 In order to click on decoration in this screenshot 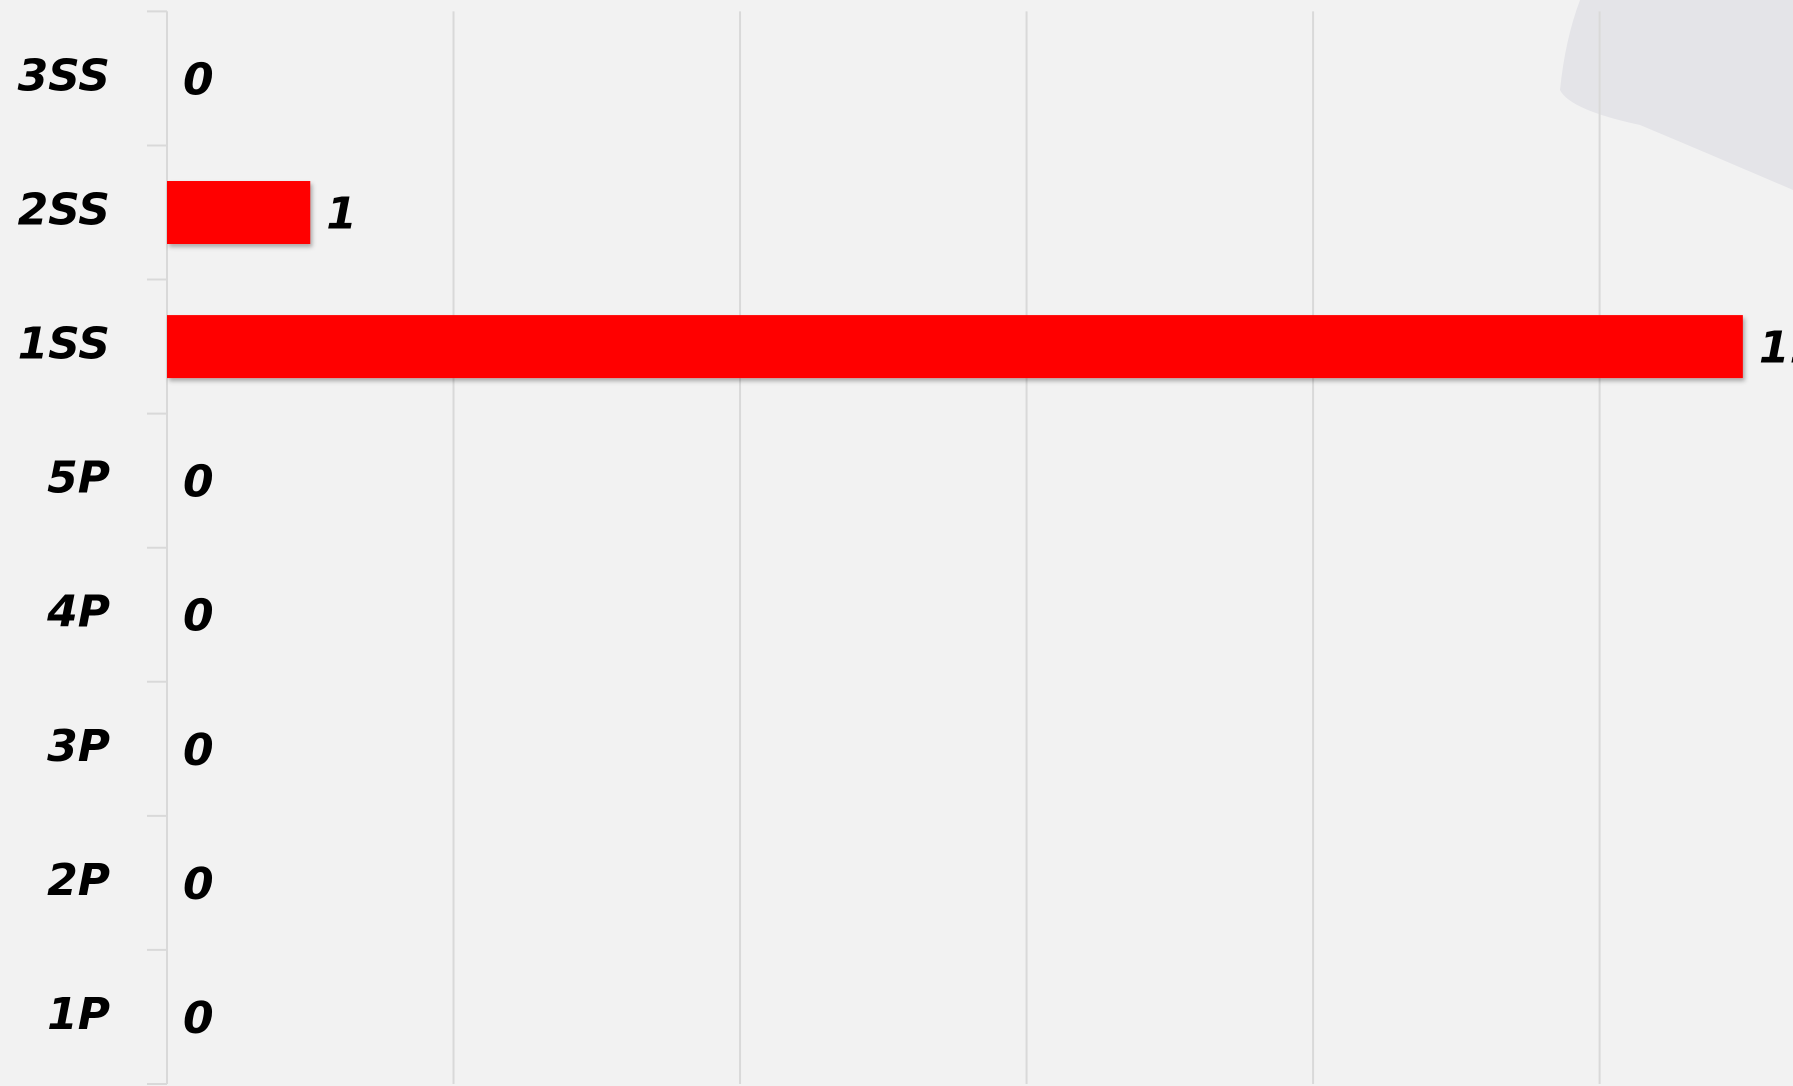, I will do `click(1676, 95)`.